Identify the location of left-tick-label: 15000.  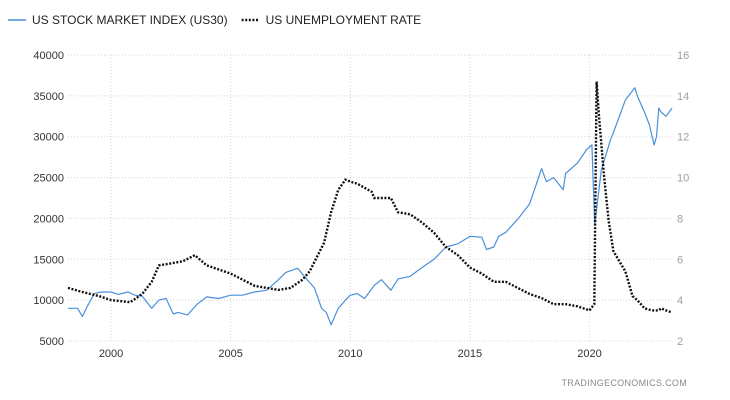
(48, 260).